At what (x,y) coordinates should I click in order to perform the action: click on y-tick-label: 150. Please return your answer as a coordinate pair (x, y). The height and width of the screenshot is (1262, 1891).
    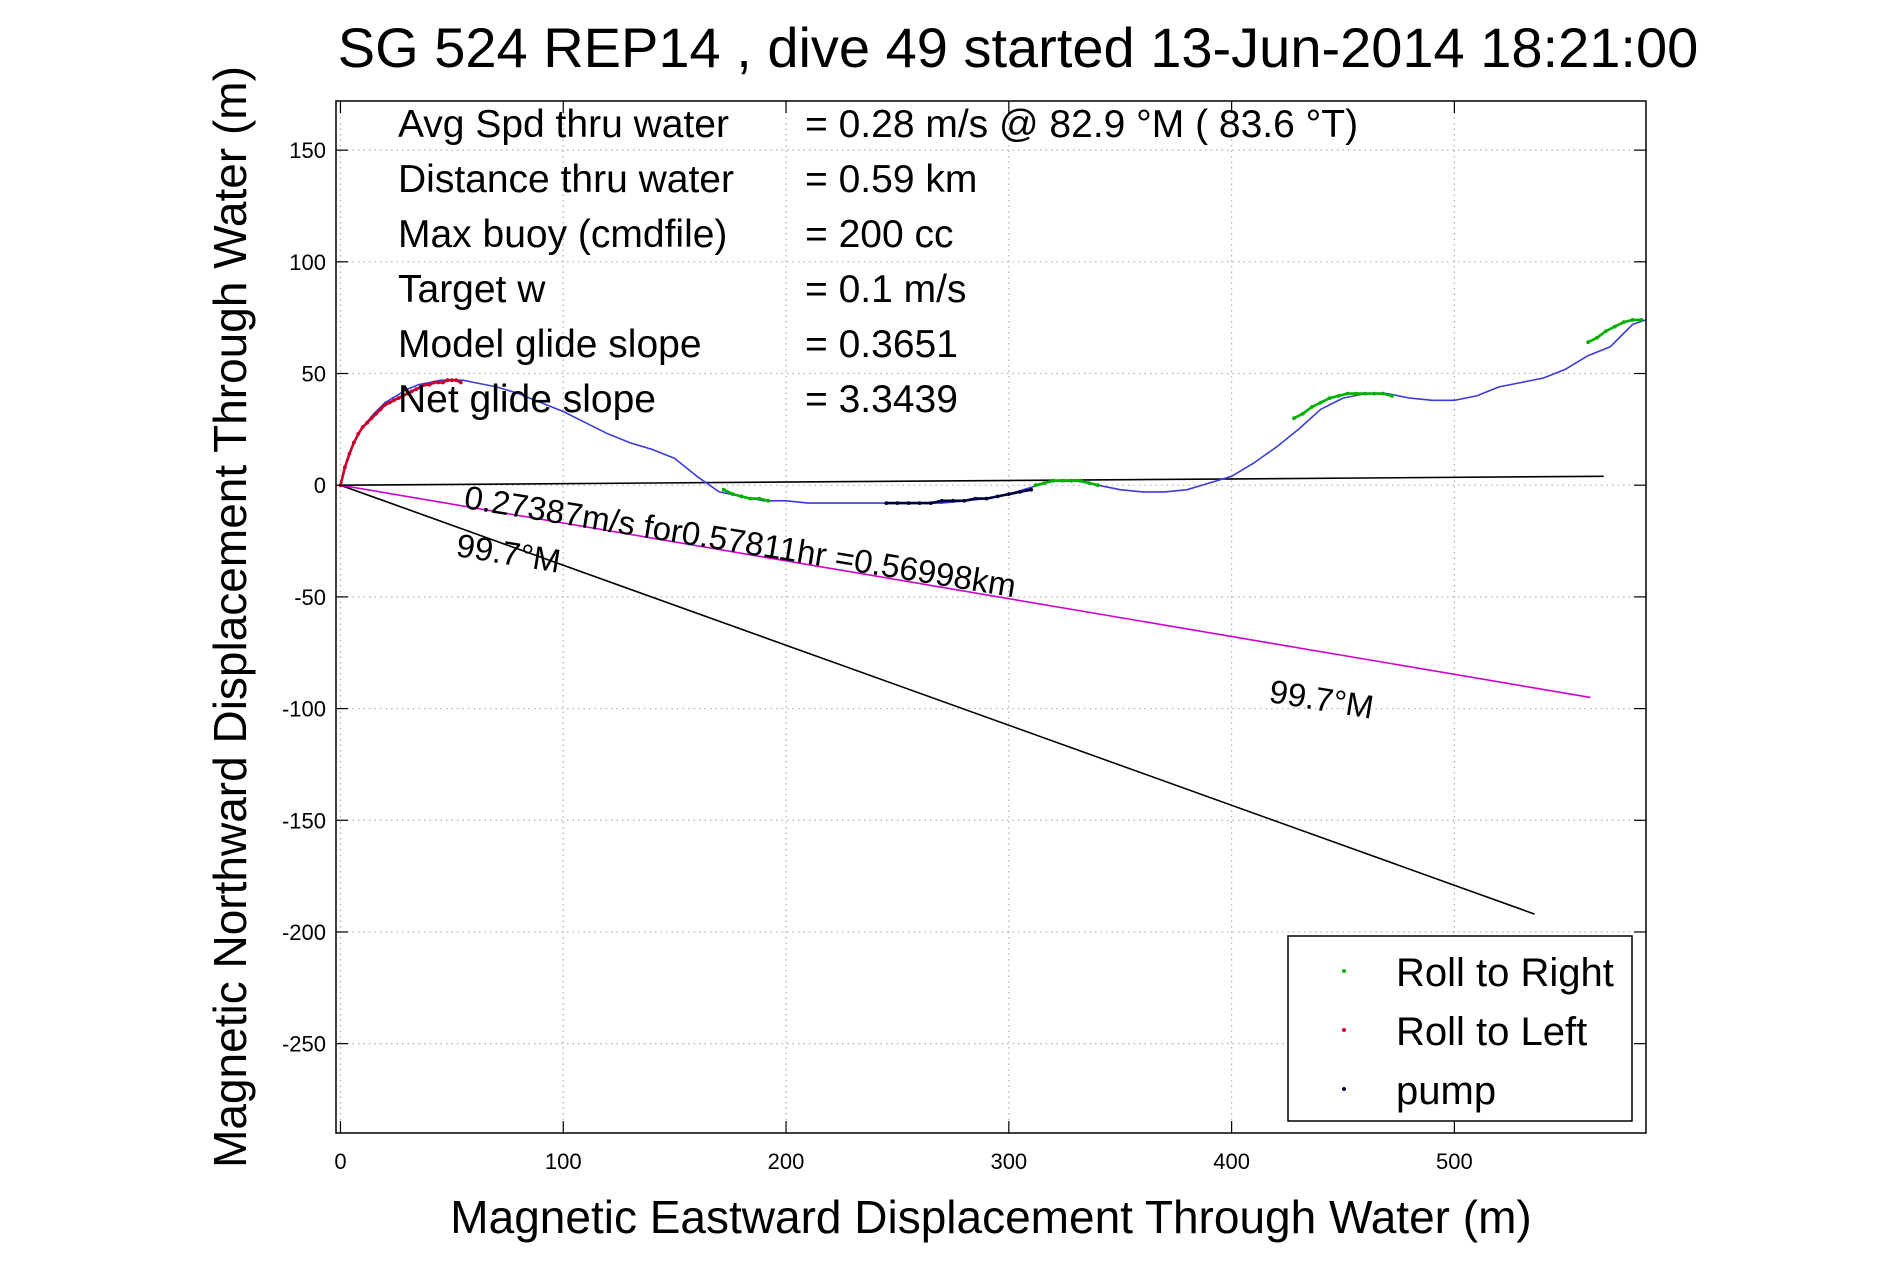
    Looking at the image, I should click on (307, 150).